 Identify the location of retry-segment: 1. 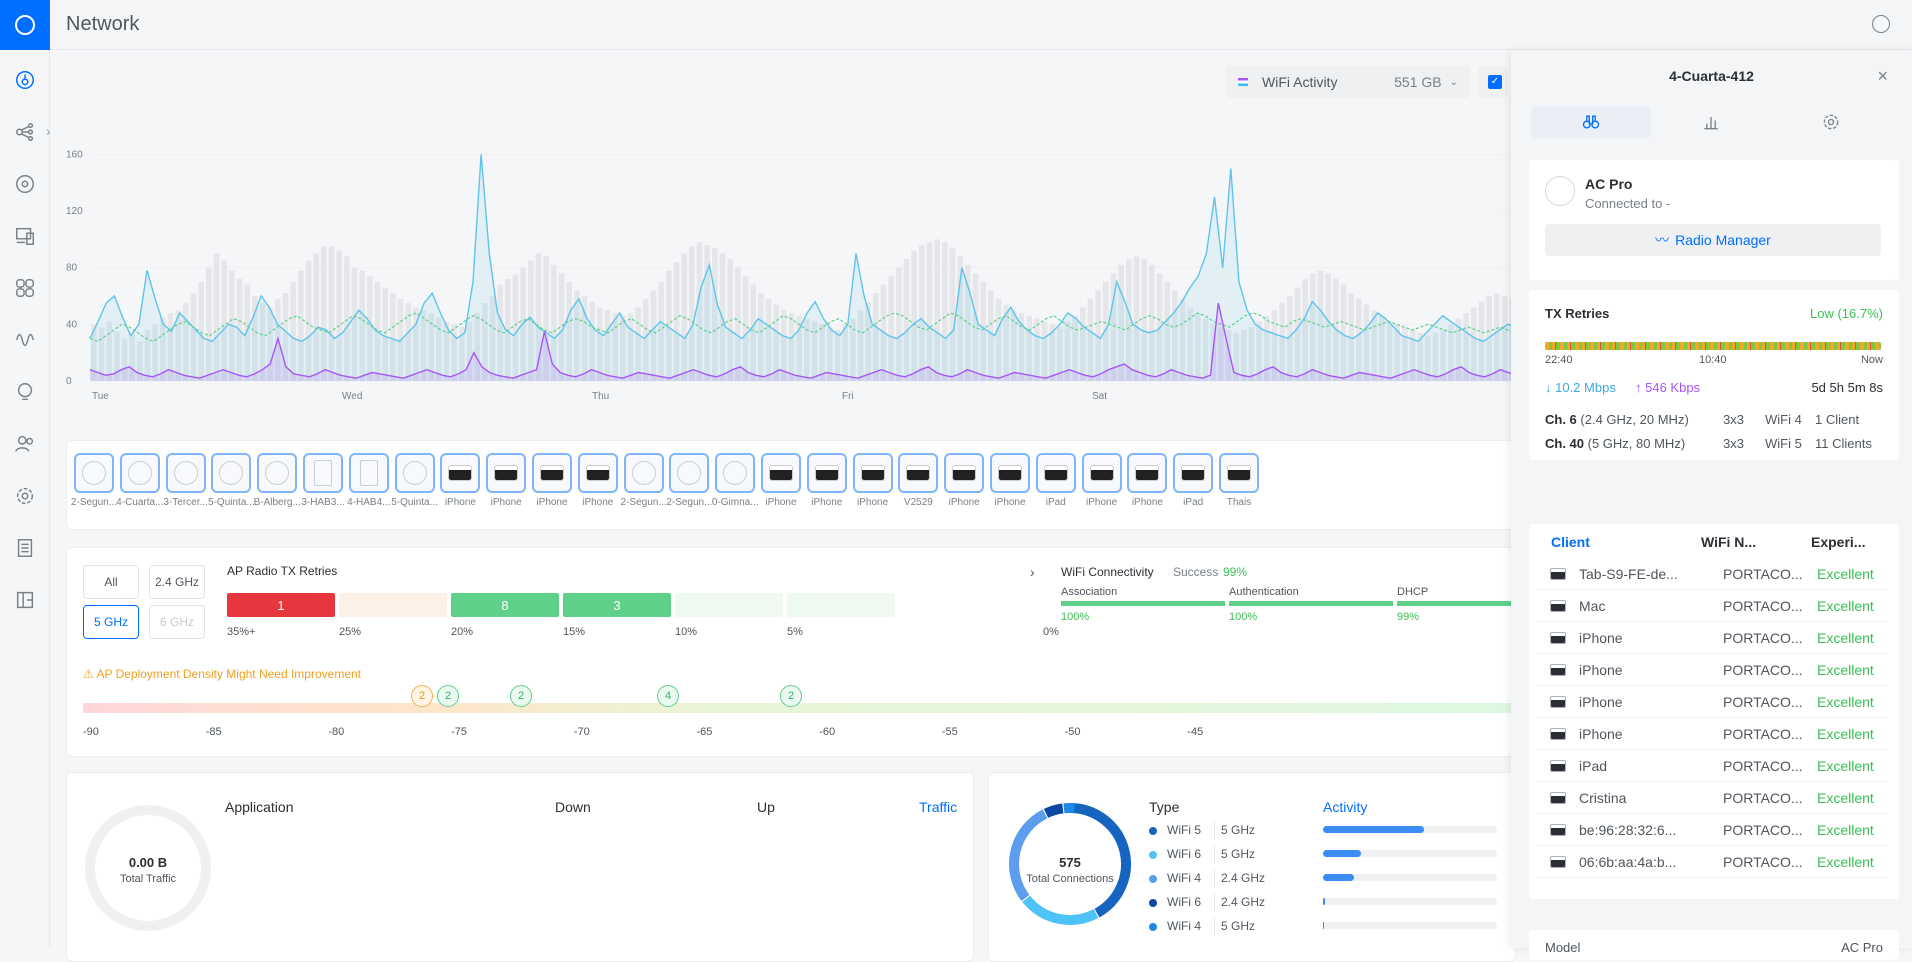
(281, 605).